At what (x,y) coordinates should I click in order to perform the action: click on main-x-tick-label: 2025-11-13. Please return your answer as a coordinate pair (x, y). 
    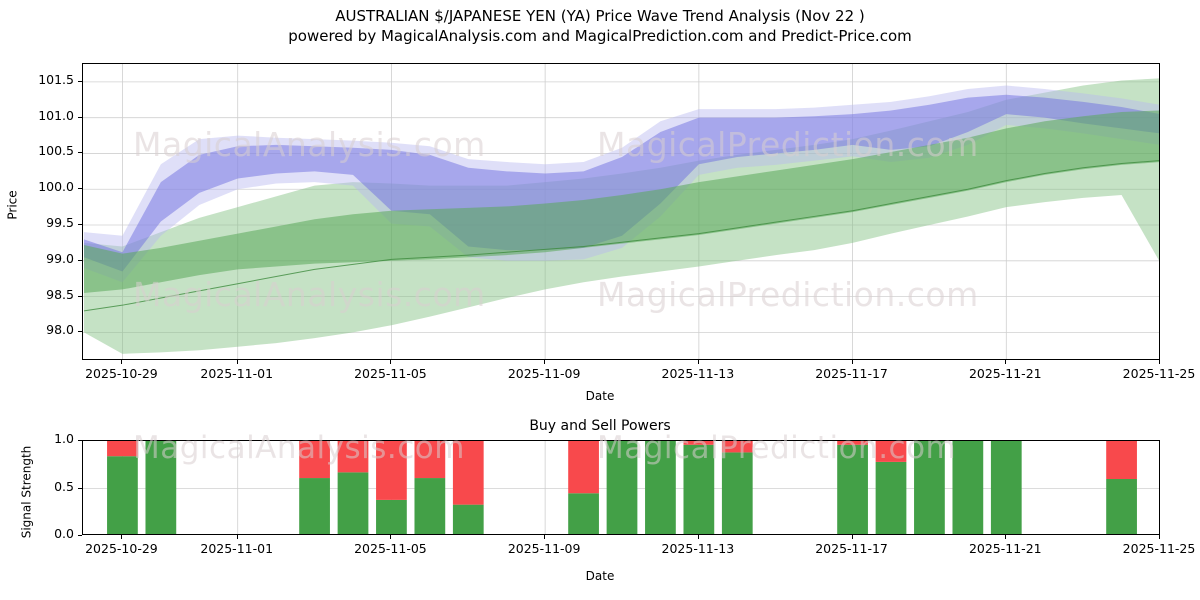
    Looking at the image, I should click on (698, 373).